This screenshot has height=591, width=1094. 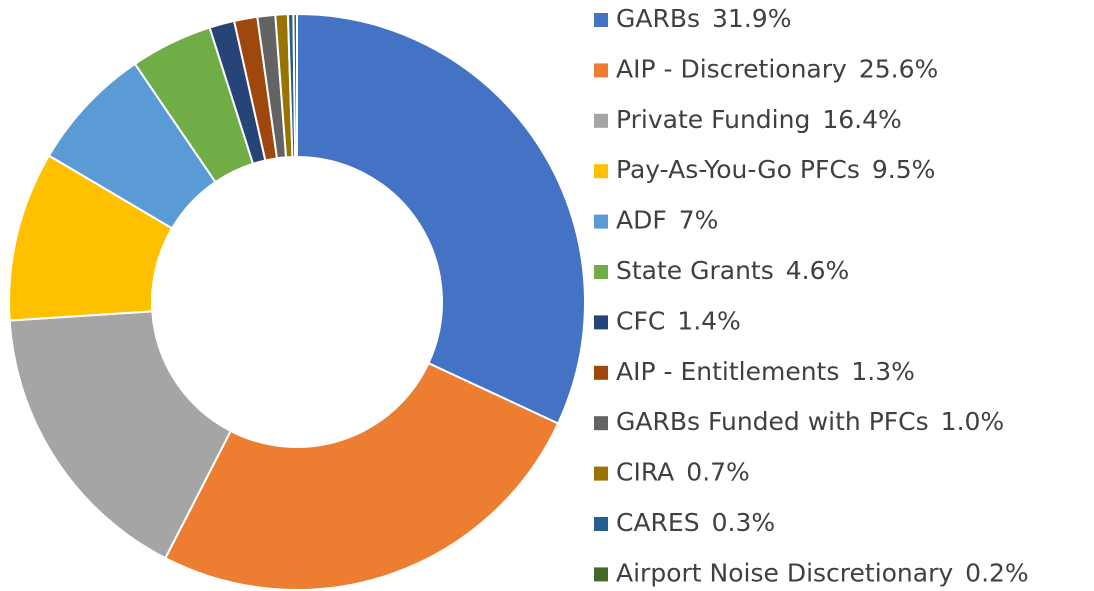 I want to click on legend-label: Airport Noise Discretionary 0.2%, so click(x=822, y=572).